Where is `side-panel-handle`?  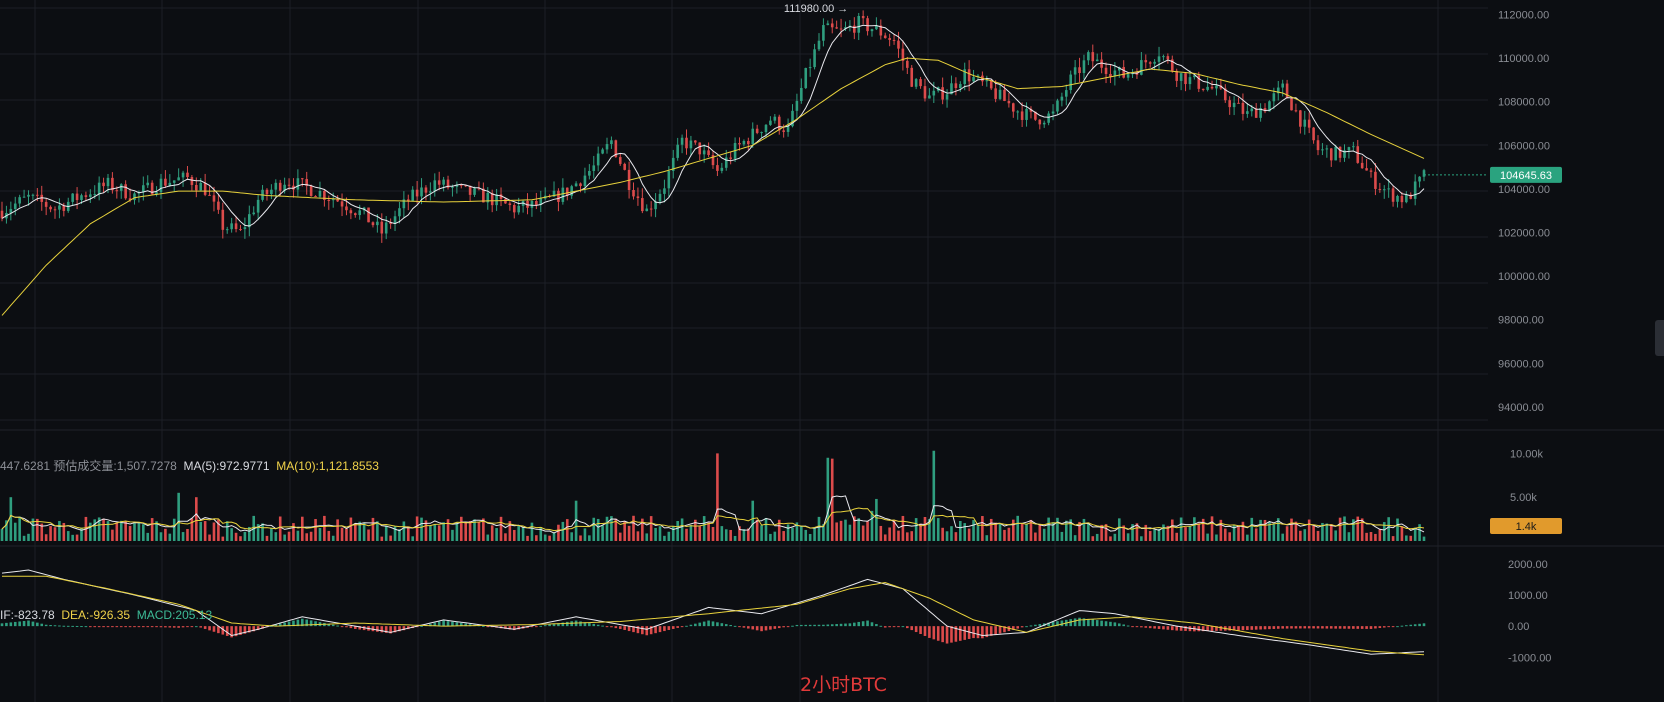
side-panel-handle is located at coordinates (1659, 338).